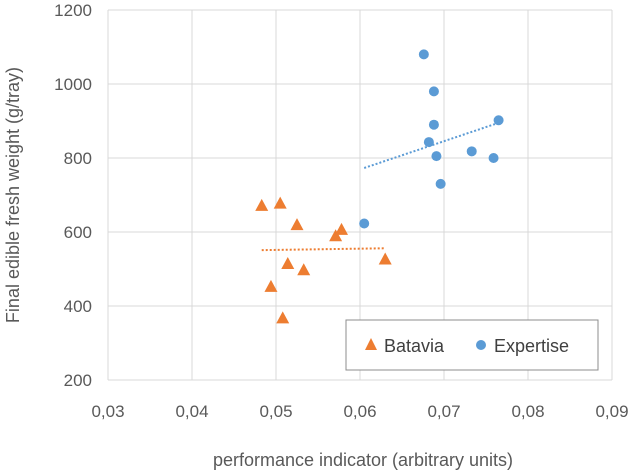 This screenshot has width=631, height=472. I want to click on legend-label-expertise: Expertise, so click(531, 346).